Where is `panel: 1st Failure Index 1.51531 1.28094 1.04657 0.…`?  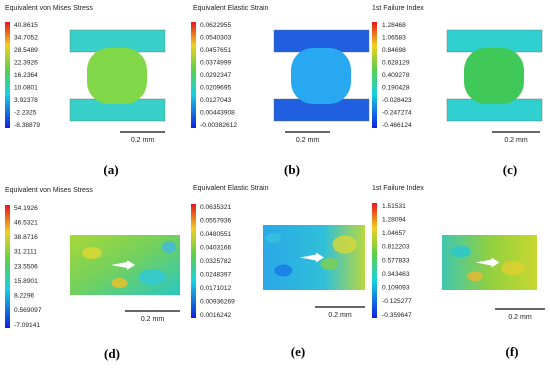
panel: 1st Failure Index 1.51531 1.28094 1.04657 0.… is located at coordinates (458, 272).